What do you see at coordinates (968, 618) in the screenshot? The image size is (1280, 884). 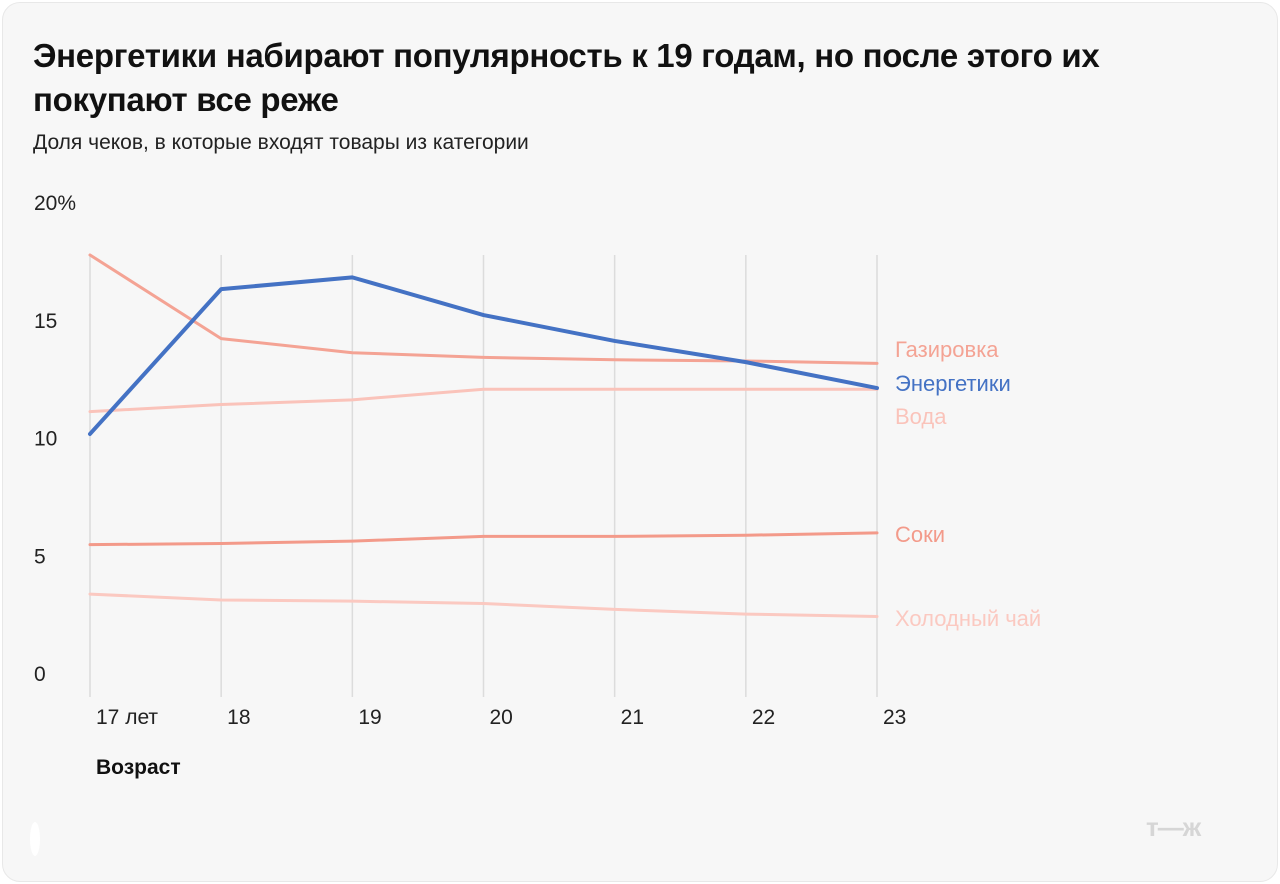 I see `series-label-4: Холодный чай` at bounding box center [968, 618].